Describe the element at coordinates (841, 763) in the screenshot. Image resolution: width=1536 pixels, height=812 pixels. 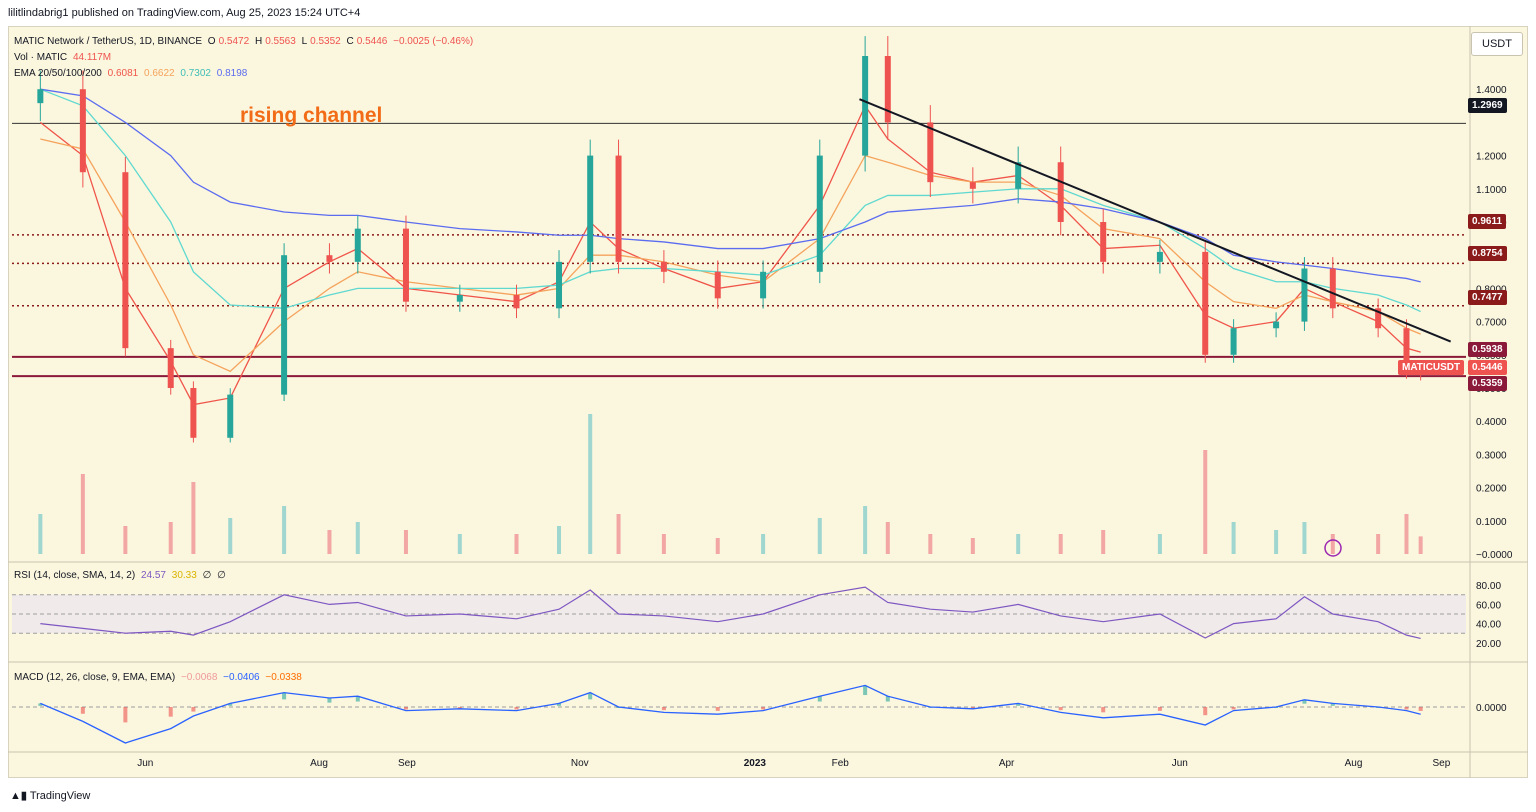
I see `time-axis-label: Feb` at that location.